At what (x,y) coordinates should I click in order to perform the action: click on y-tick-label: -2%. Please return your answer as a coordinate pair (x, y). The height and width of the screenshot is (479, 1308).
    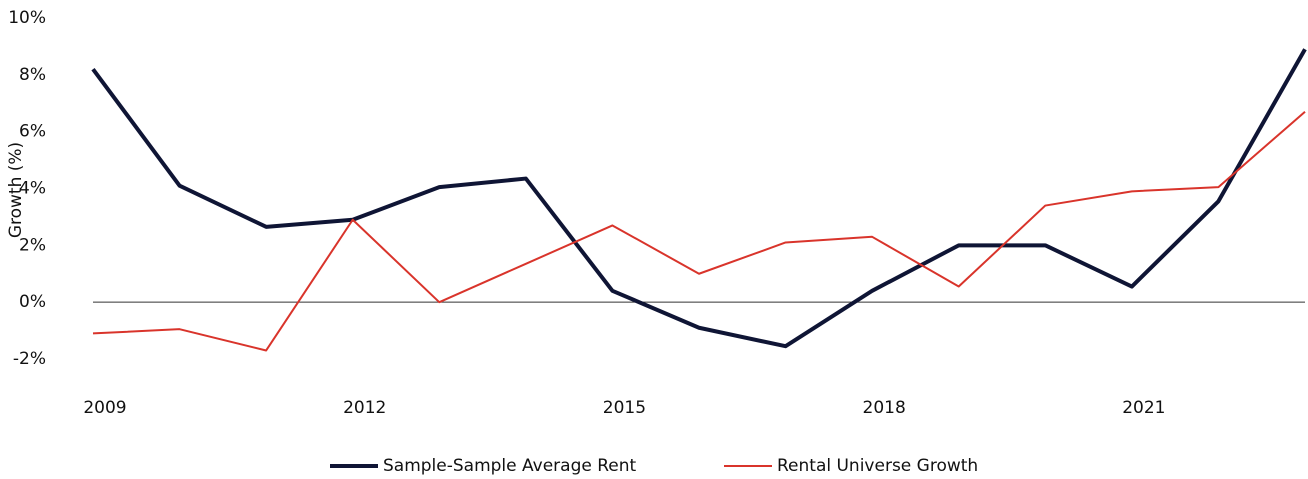
    Looking at the image, I should click on (29, 359).